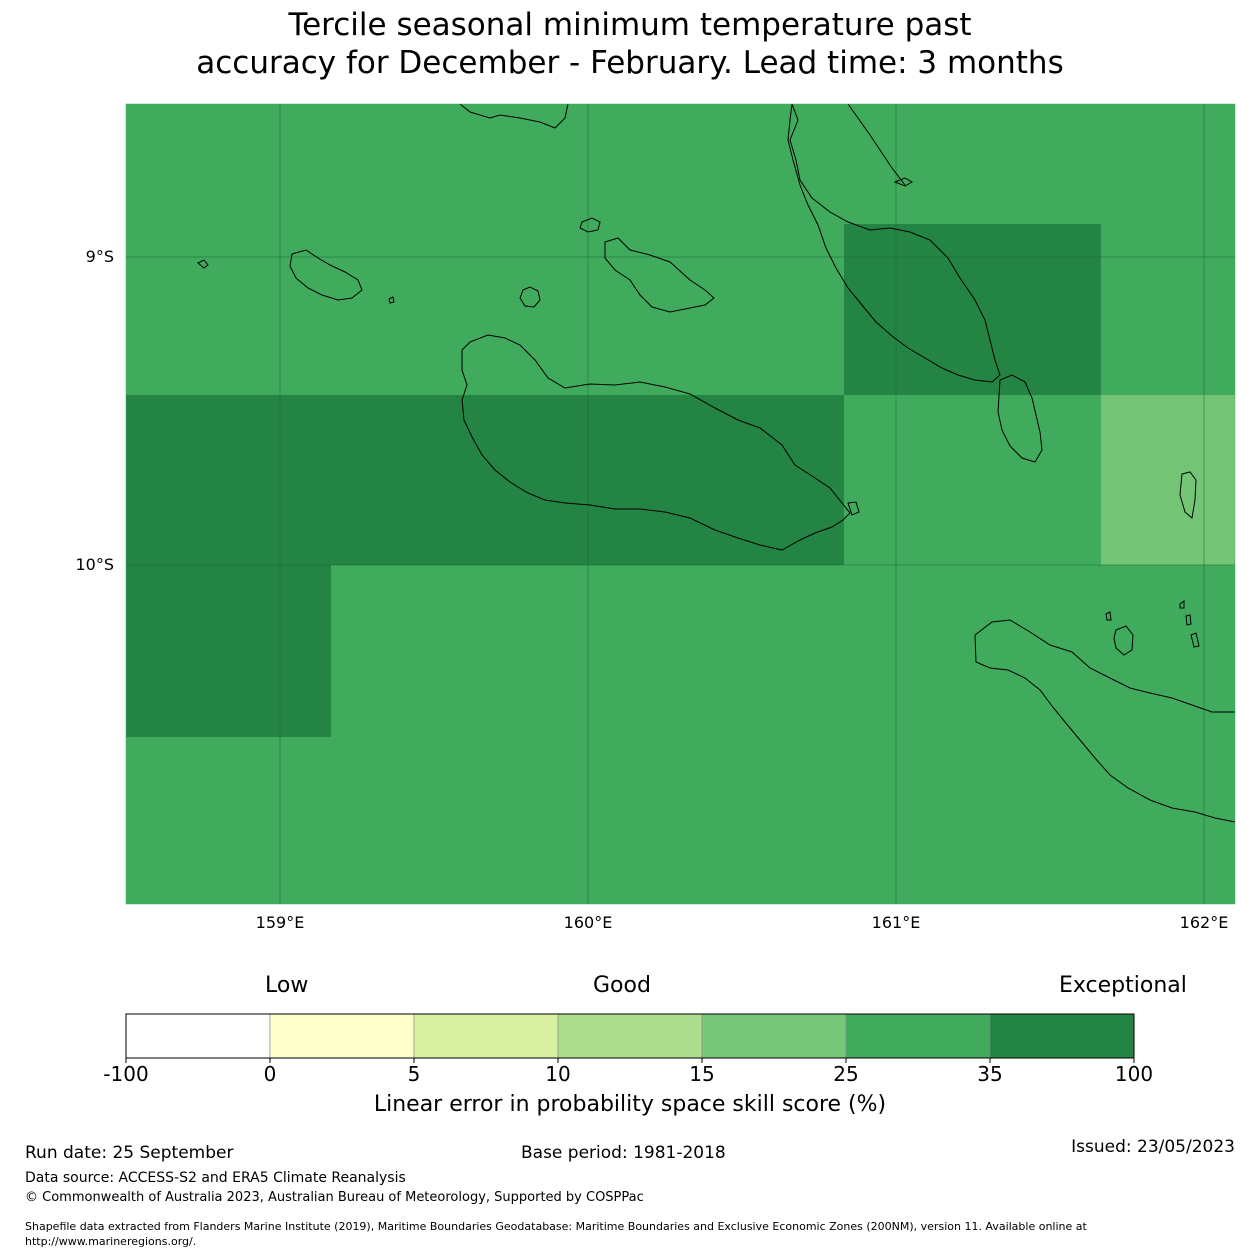  What do you see at coordinates (1168, 480) in the screenshot?
I see `grid-cell-moderate-east` at bounding box center [1168, 480].